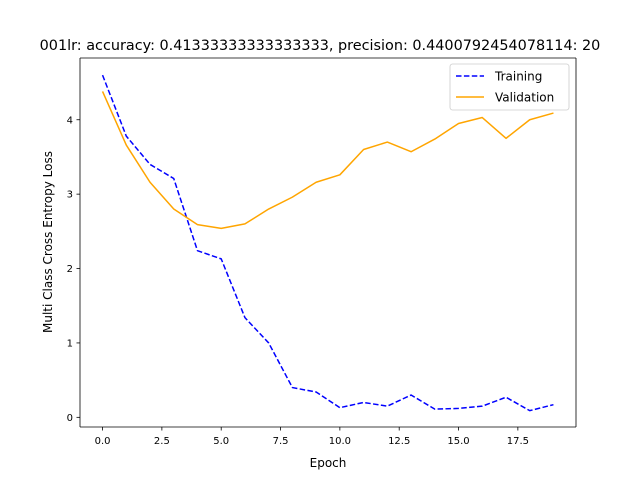 Image resolution: width=640 pixels, height=480 pixels. What do you see at coordinates (48, 242) in the screenshot?
I see `y-axis-label: Multi Class Cross Entropy Loss` at bounding box center [48, 242].